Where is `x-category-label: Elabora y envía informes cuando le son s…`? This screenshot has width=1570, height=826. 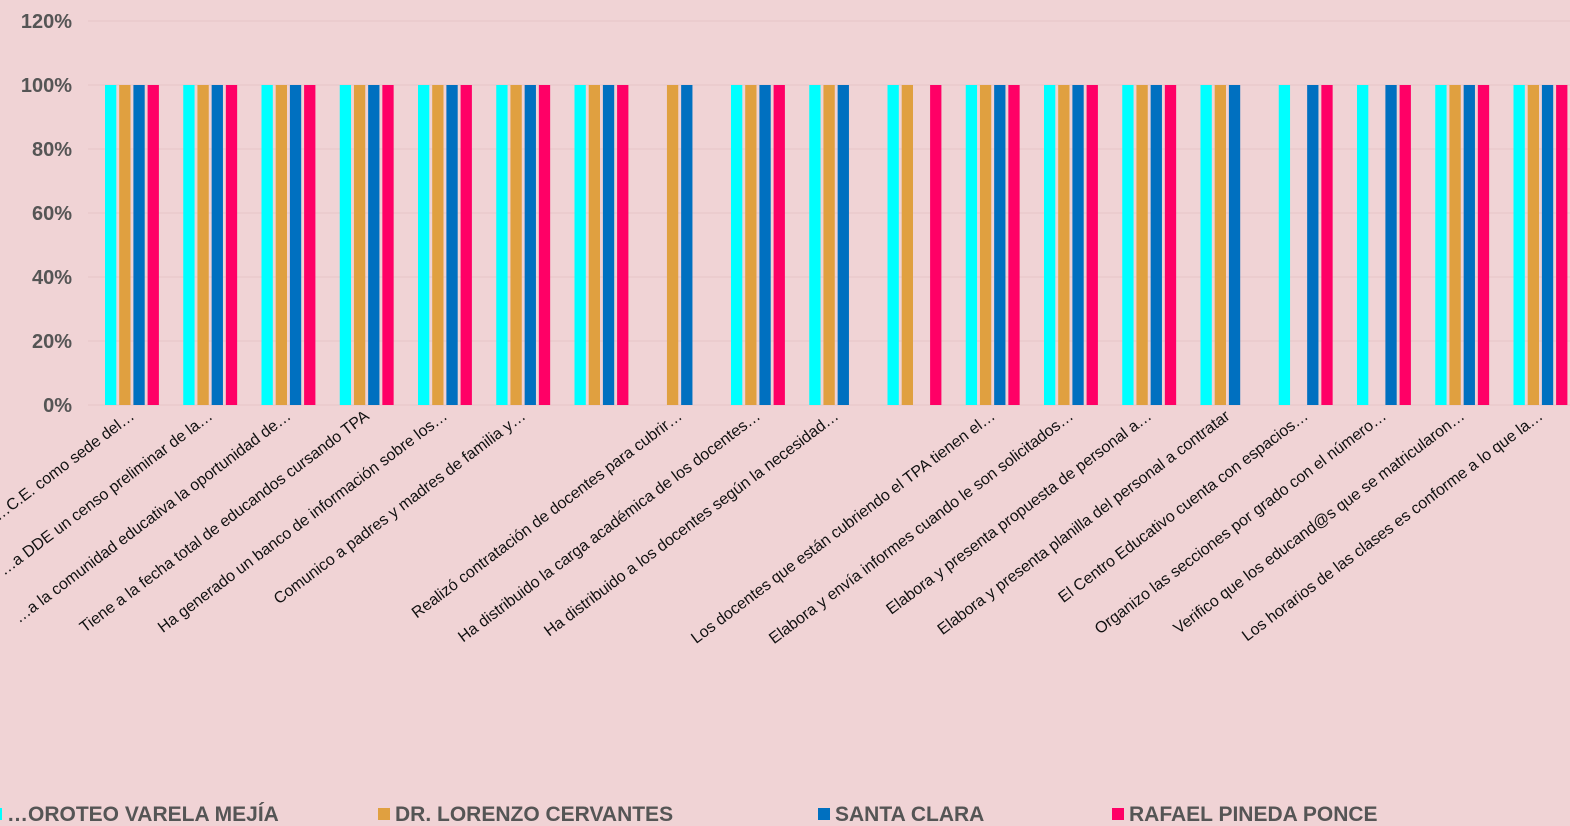
x-category-label: Elabora y envía informes cuando le son s… is located at coordinates (921, 528).